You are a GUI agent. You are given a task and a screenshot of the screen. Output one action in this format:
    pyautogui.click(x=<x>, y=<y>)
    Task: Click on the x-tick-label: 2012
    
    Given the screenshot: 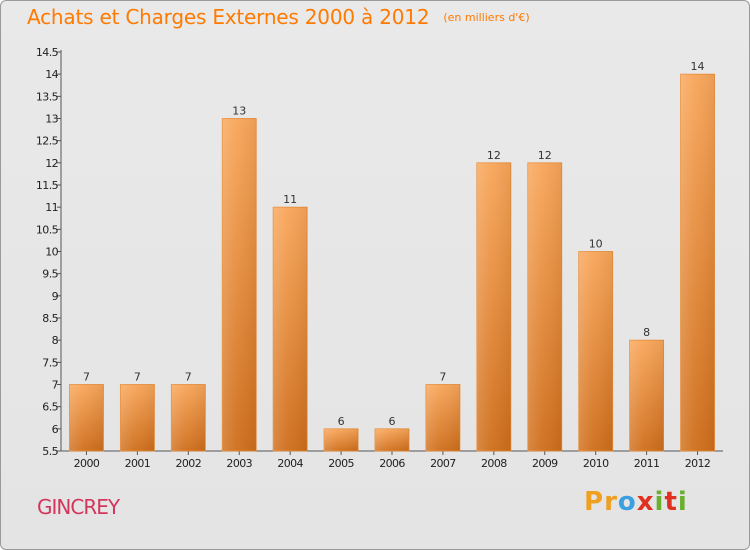 What is the action you would take?
    pyautogui.click(x=698, y=463)
    